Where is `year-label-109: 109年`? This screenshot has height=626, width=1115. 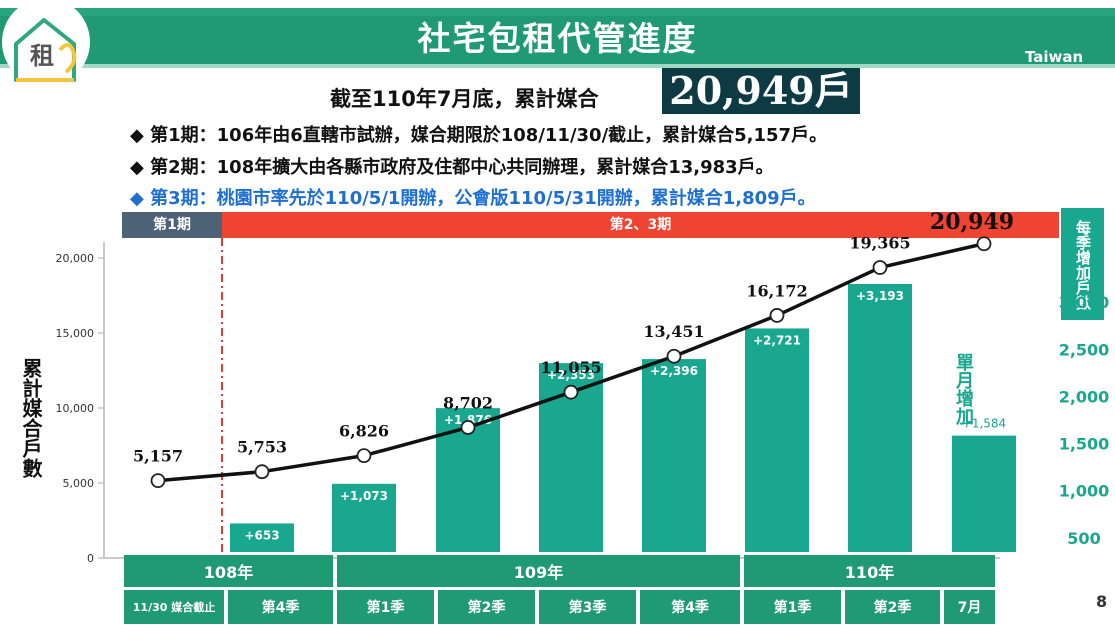
year-label-109: 109年 is located at coordinates (538, 571).